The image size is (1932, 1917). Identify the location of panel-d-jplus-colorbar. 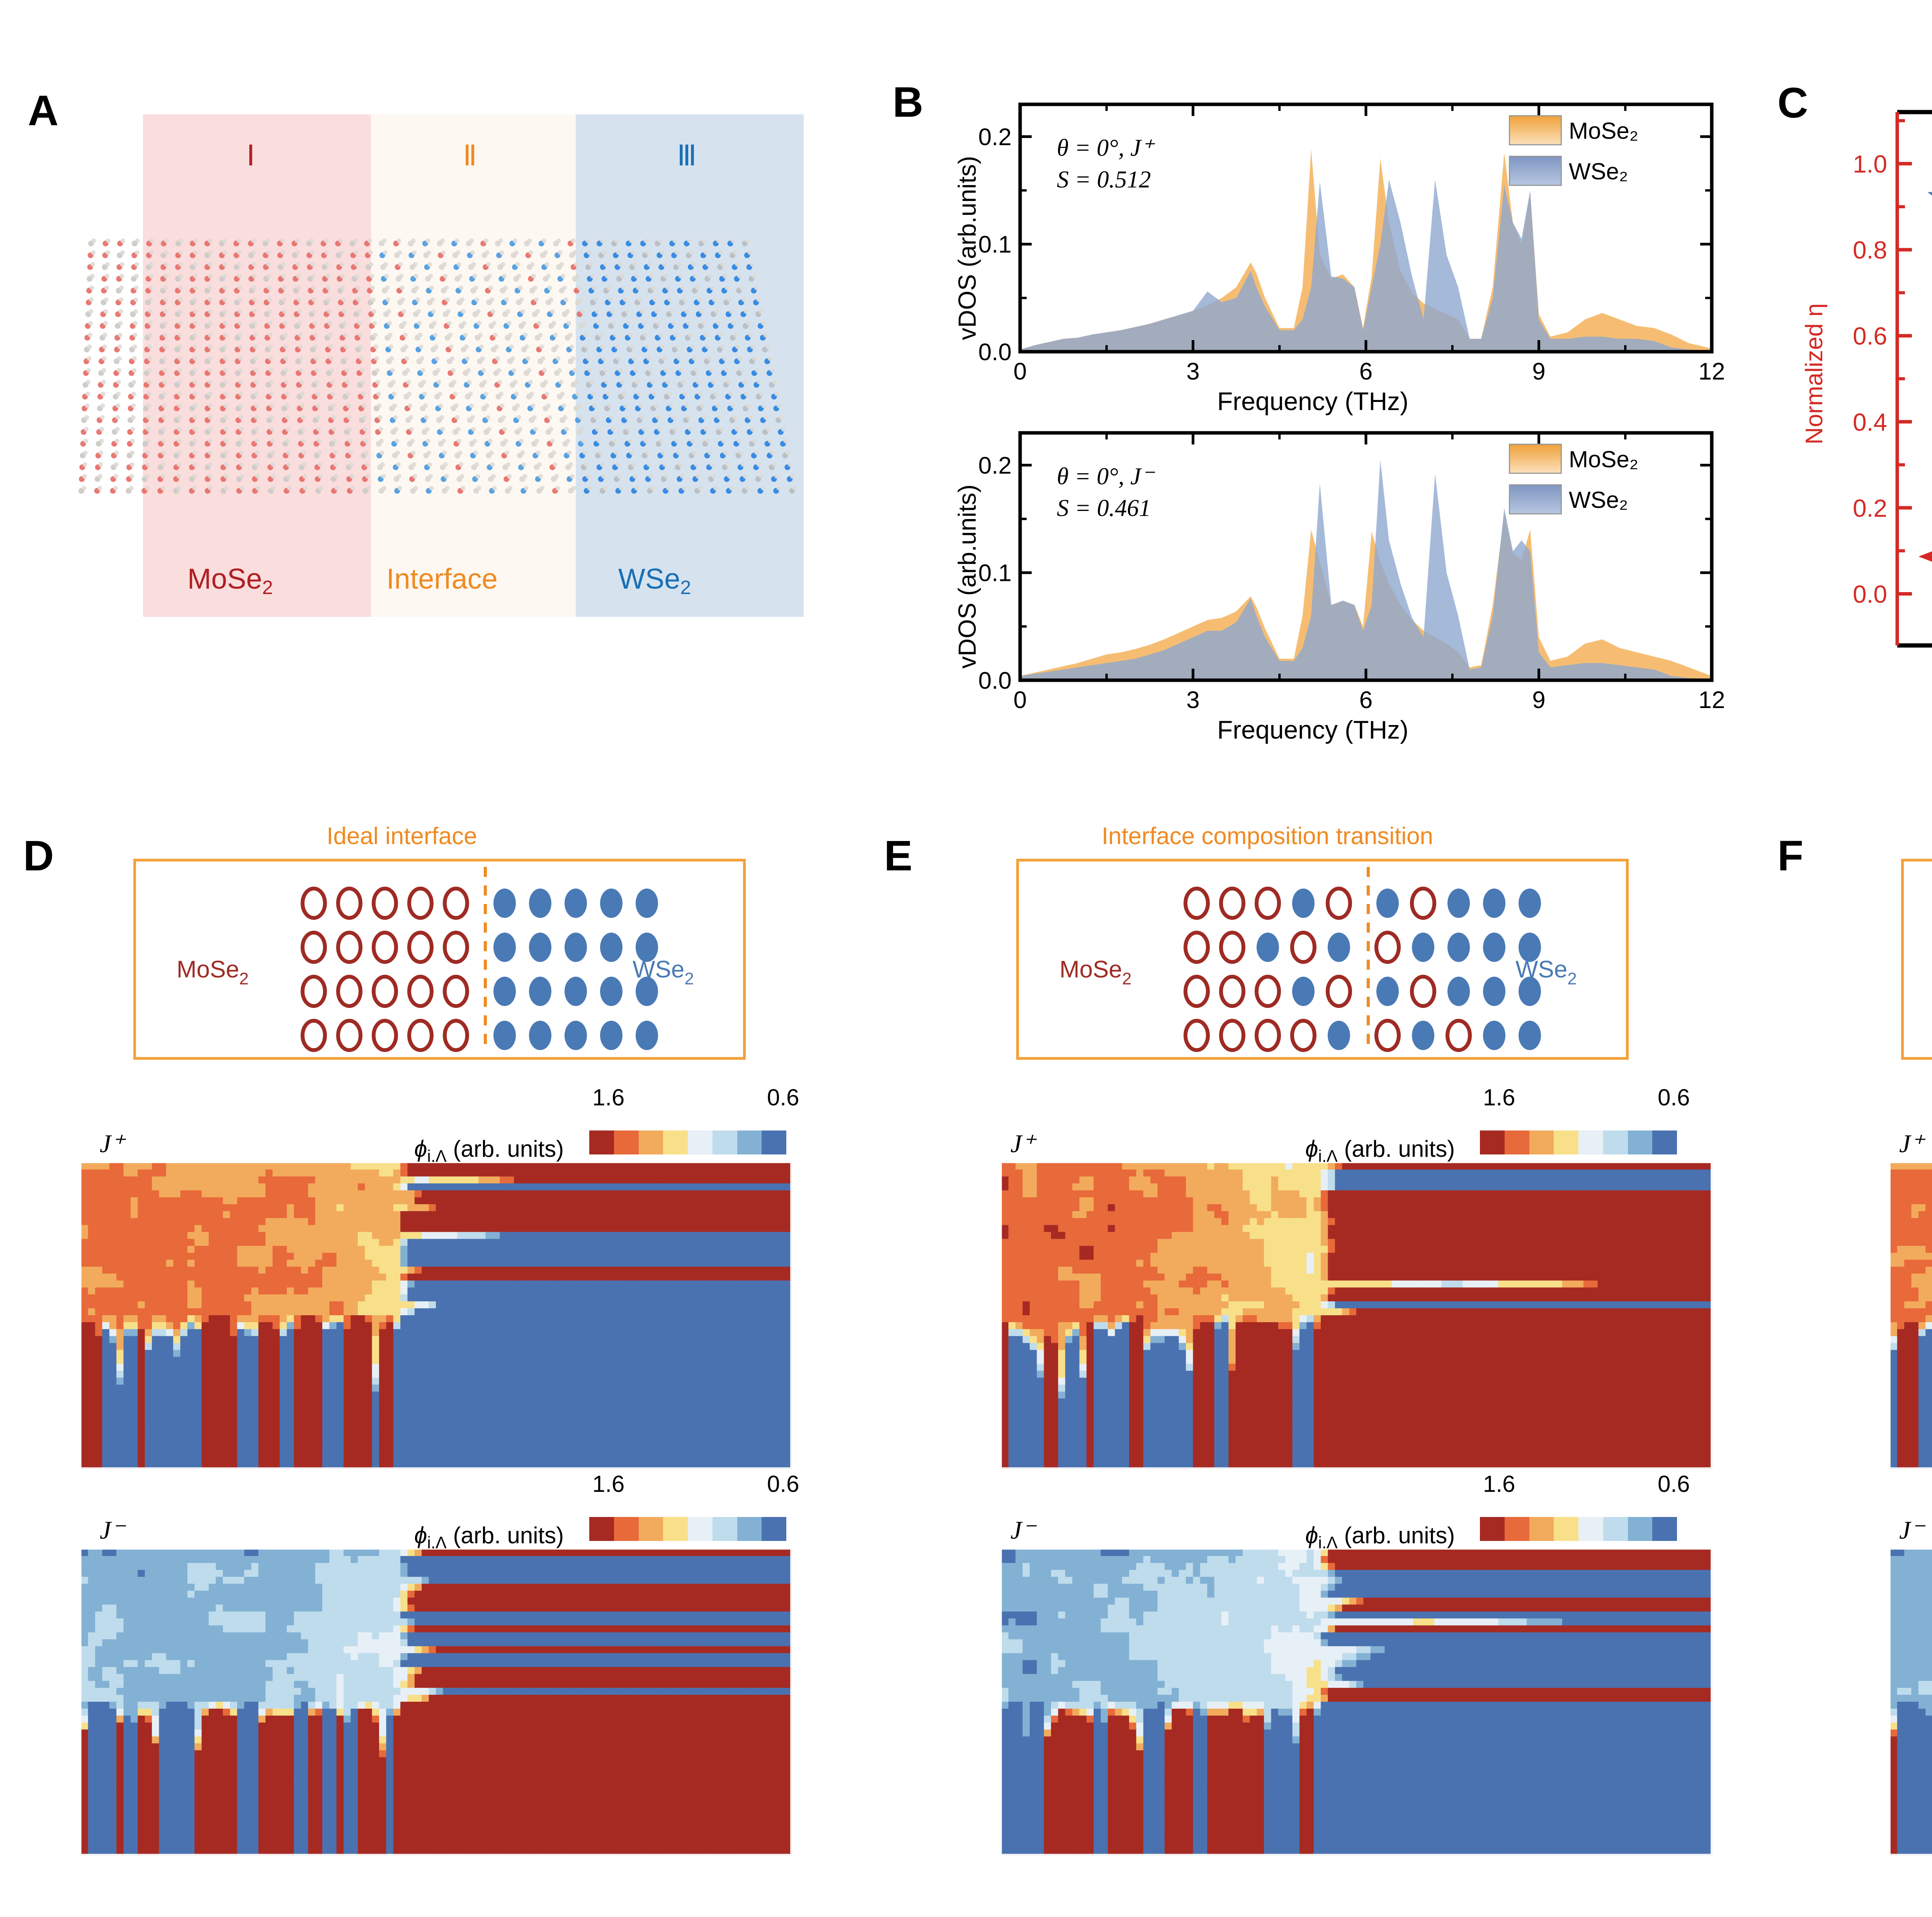
(688, 1142).